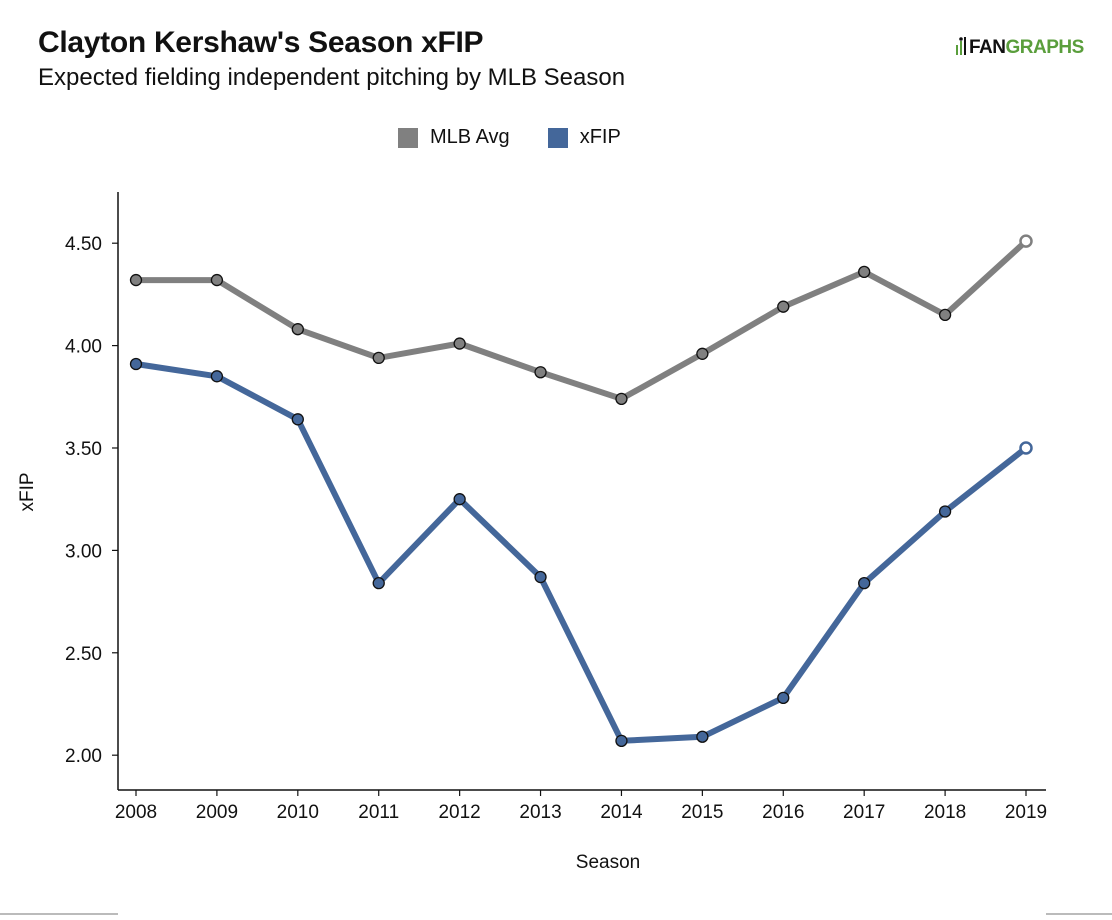 The height and width of the screenshot is (920, 1112). I want to click on legend-swatch-xfip, so click(557, 137).